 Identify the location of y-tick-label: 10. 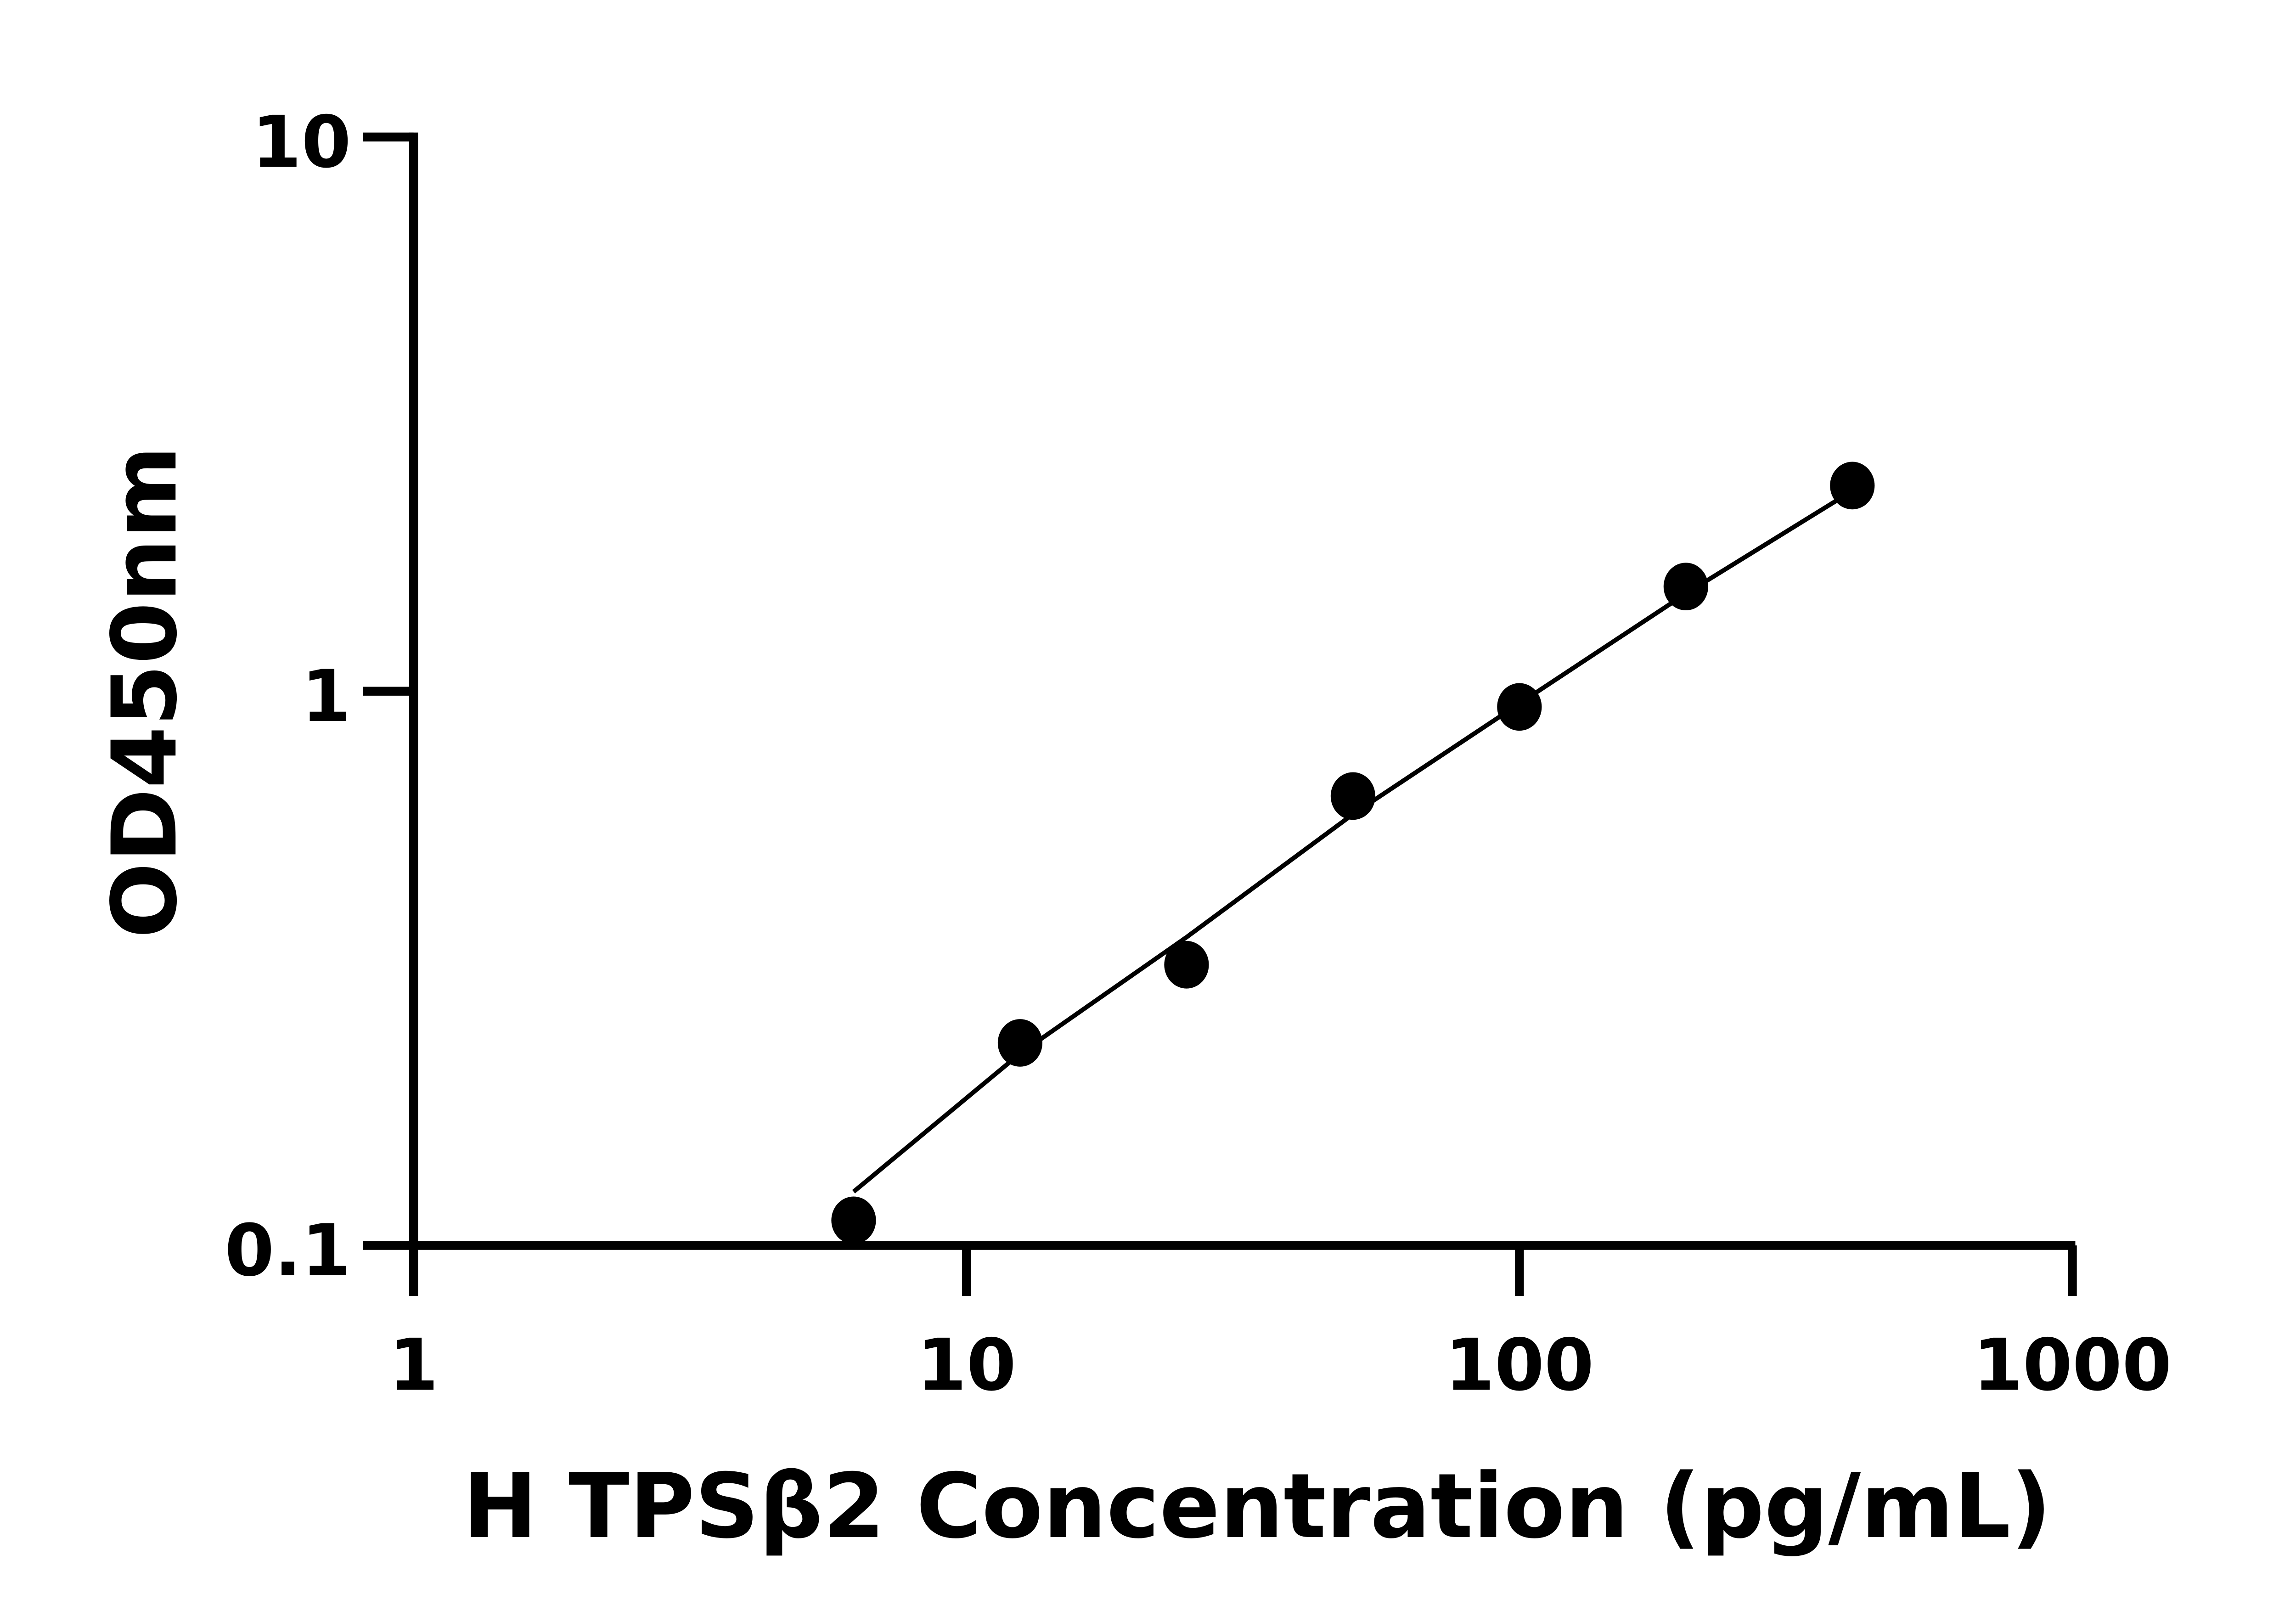
(301, 143).